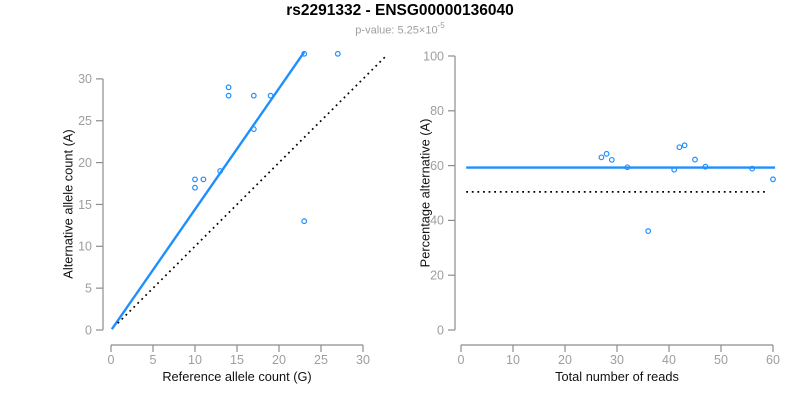  Describe the element at coordinates (85, 247) in the screenshot. I see `y-tick-label: 10` at that location.